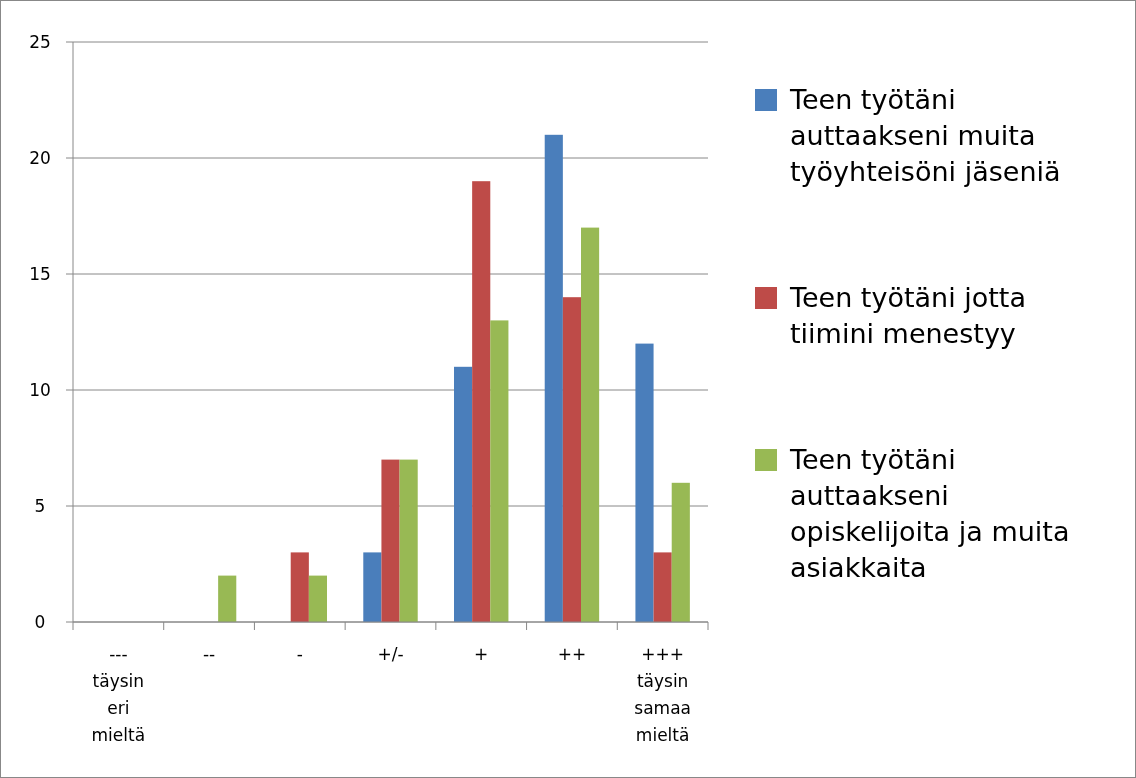 This screenshot has width=1136, height=778. Describe the element at coordinates (40, 41) in the screenshot. I see `y-tick-label: 25` at that location.